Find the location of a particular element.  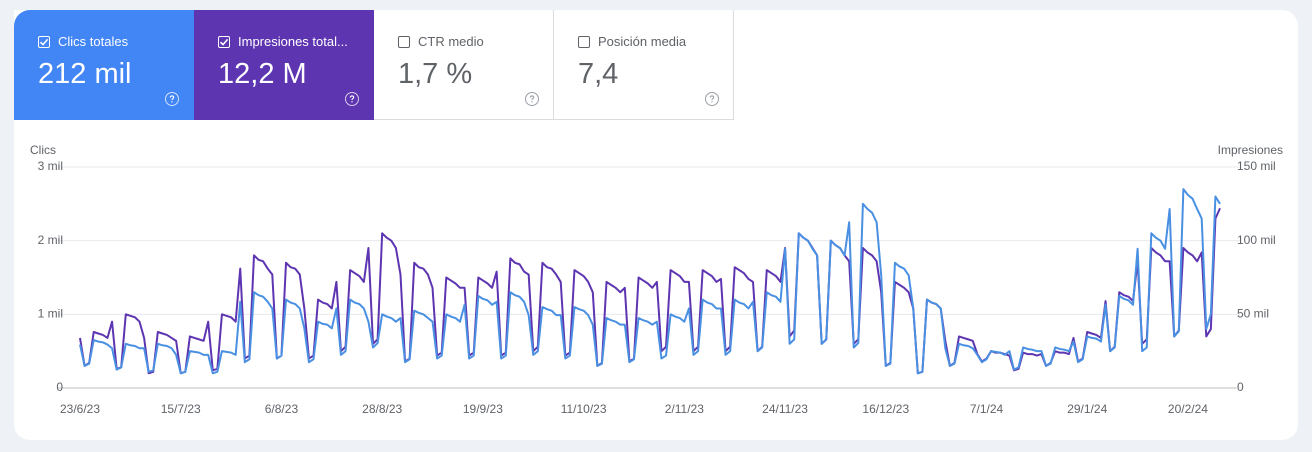

metric-card: Posición media 7,4 is located at coordinates (644, 65).